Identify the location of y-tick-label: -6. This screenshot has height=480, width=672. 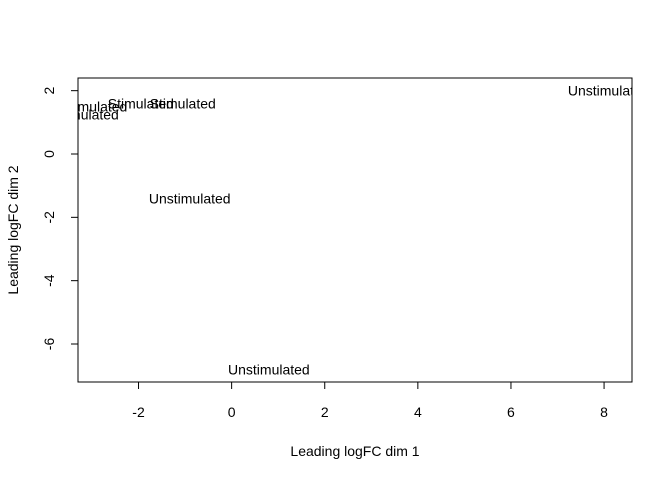
(49, 344).